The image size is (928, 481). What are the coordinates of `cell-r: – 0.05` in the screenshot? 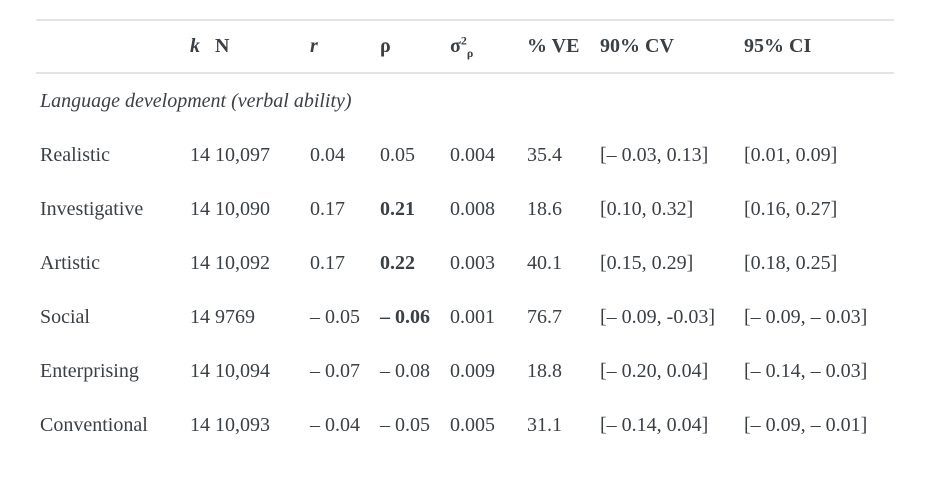 It's located at (335, 316).